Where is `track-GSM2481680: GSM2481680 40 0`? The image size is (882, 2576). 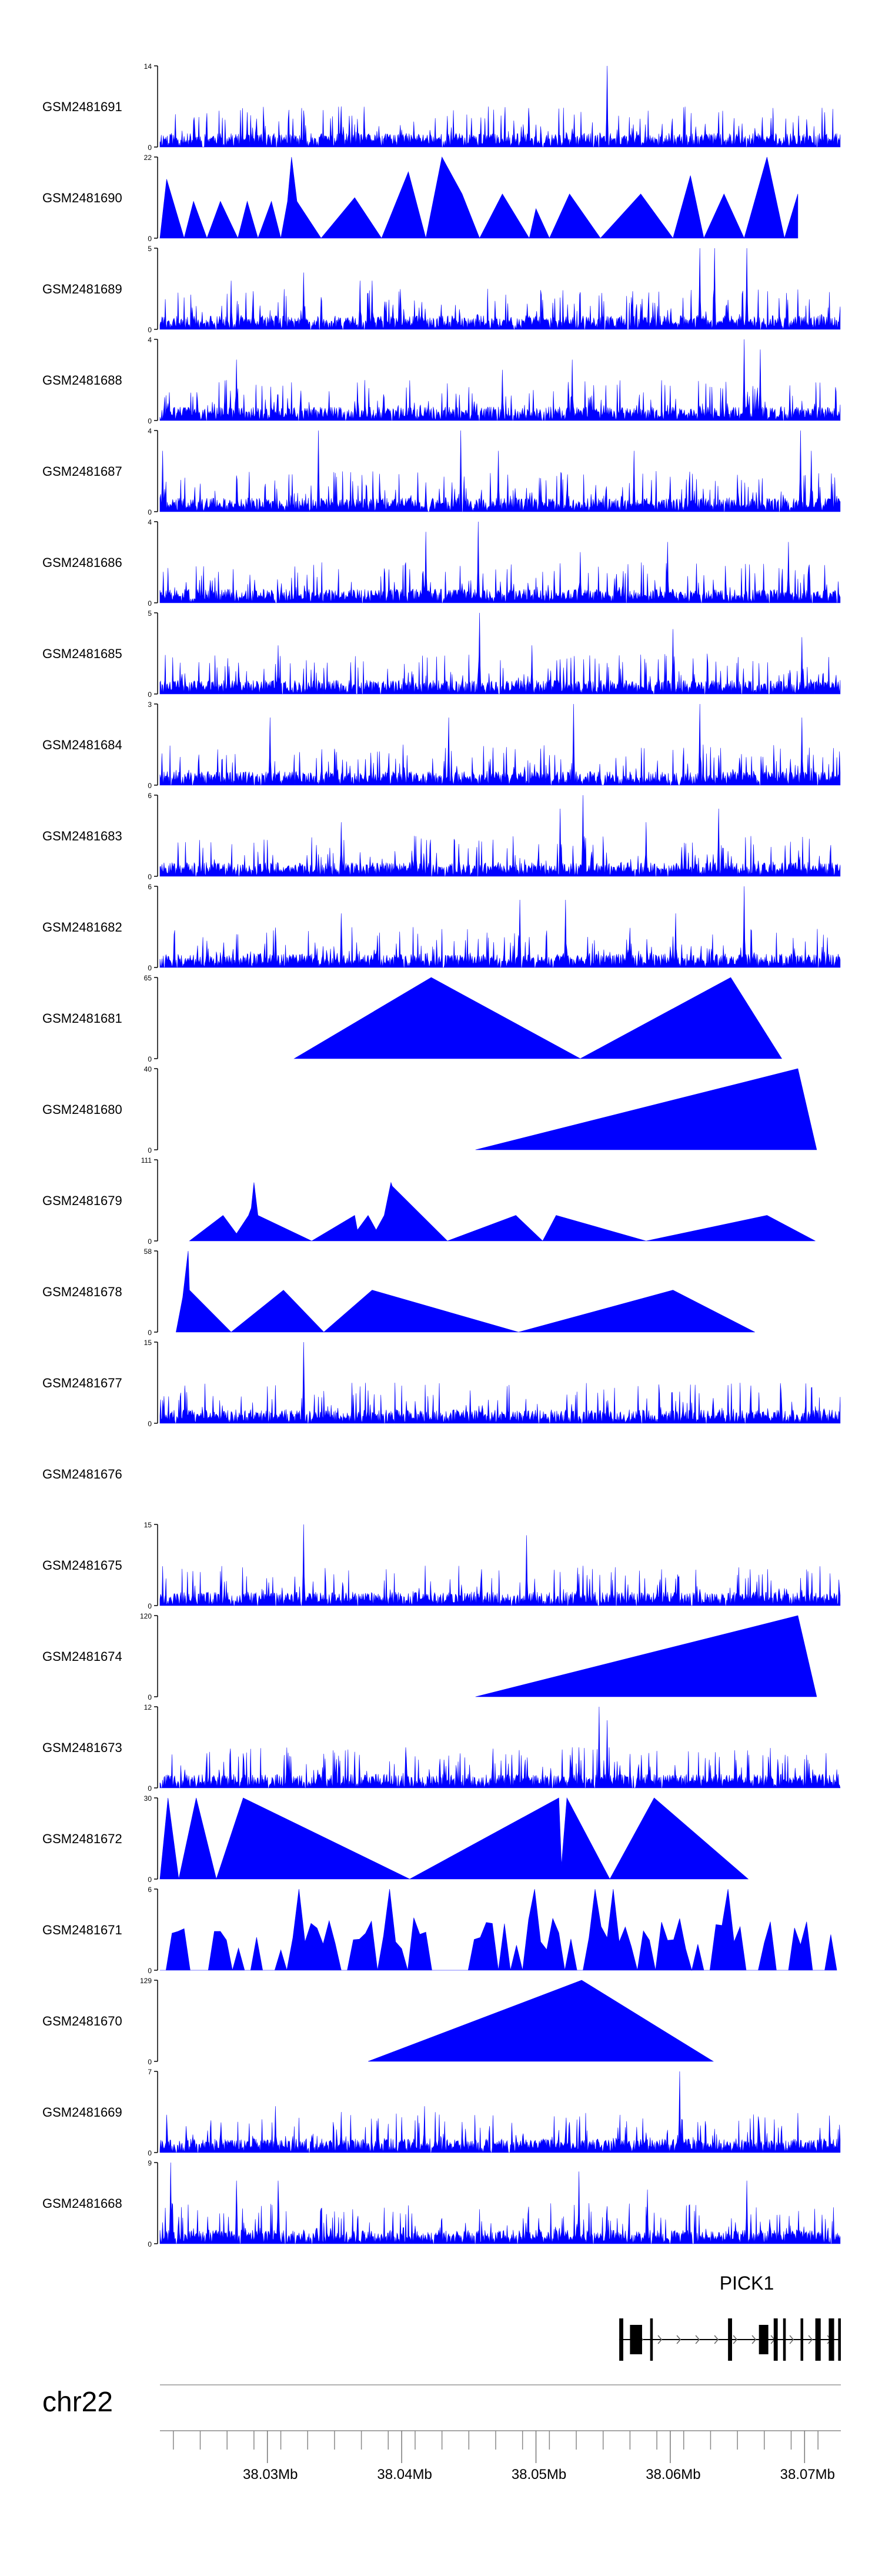
track-GSM2481680: GSM2481680 40 0 is located at coordinates (429, 1109).